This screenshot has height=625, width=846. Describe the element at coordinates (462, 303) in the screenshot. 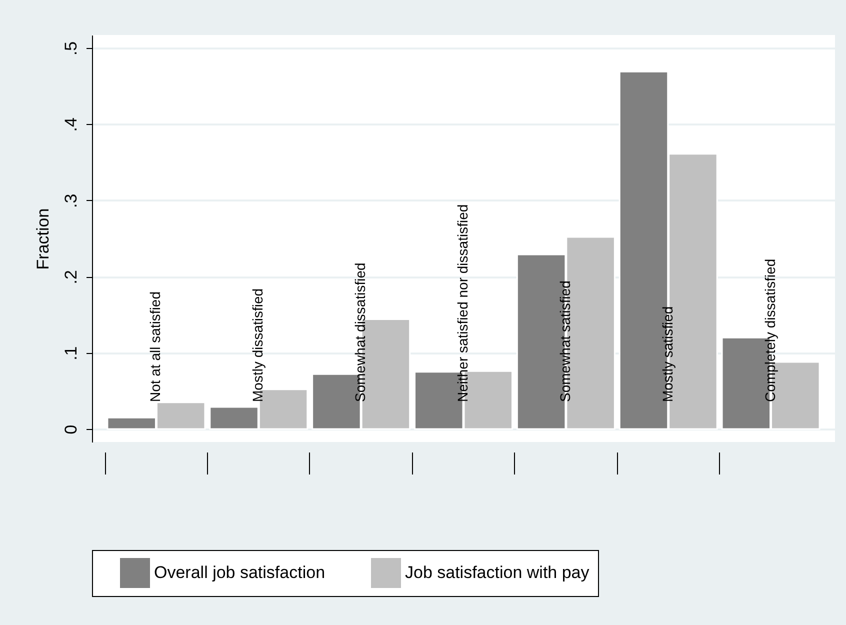

I see `x-tick-label: Neither satisfied nor dissatisfied` at that location.